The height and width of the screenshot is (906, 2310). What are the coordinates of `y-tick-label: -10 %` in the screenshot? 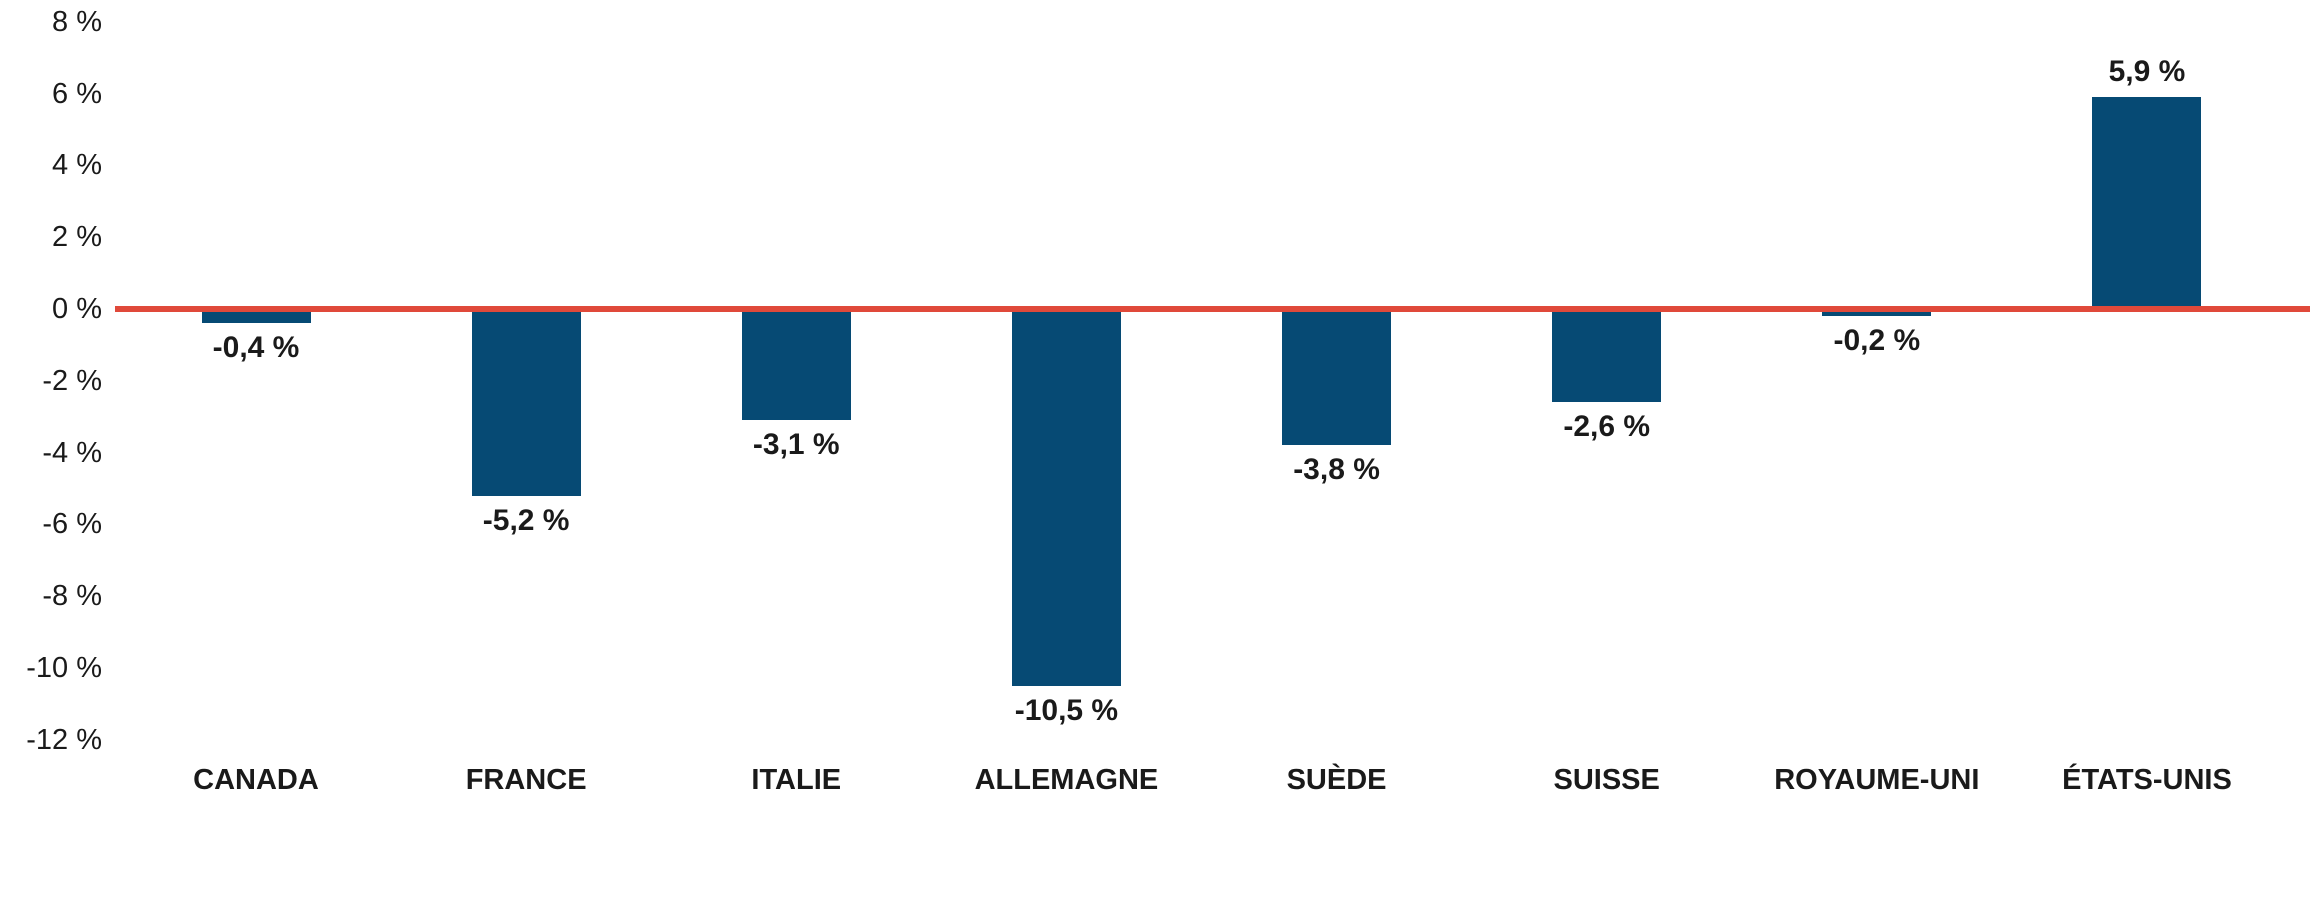 It's located at (64, 667).